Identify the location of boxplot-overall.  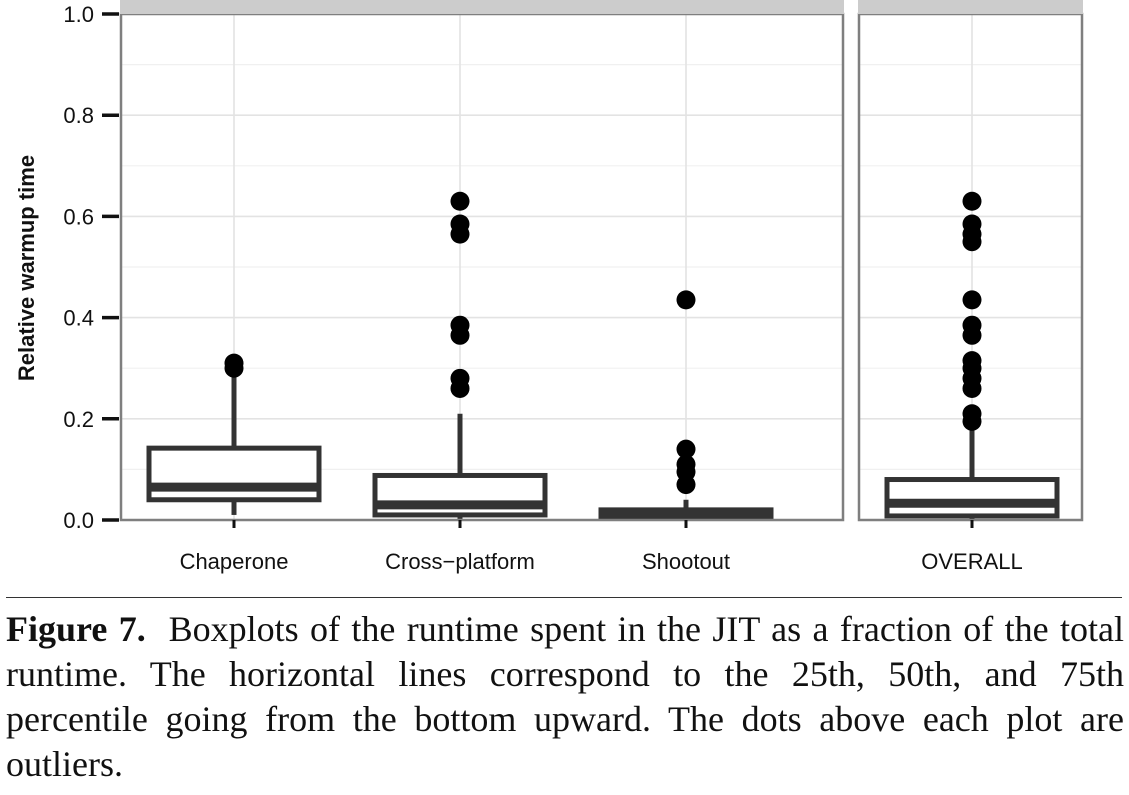
(972, 355).